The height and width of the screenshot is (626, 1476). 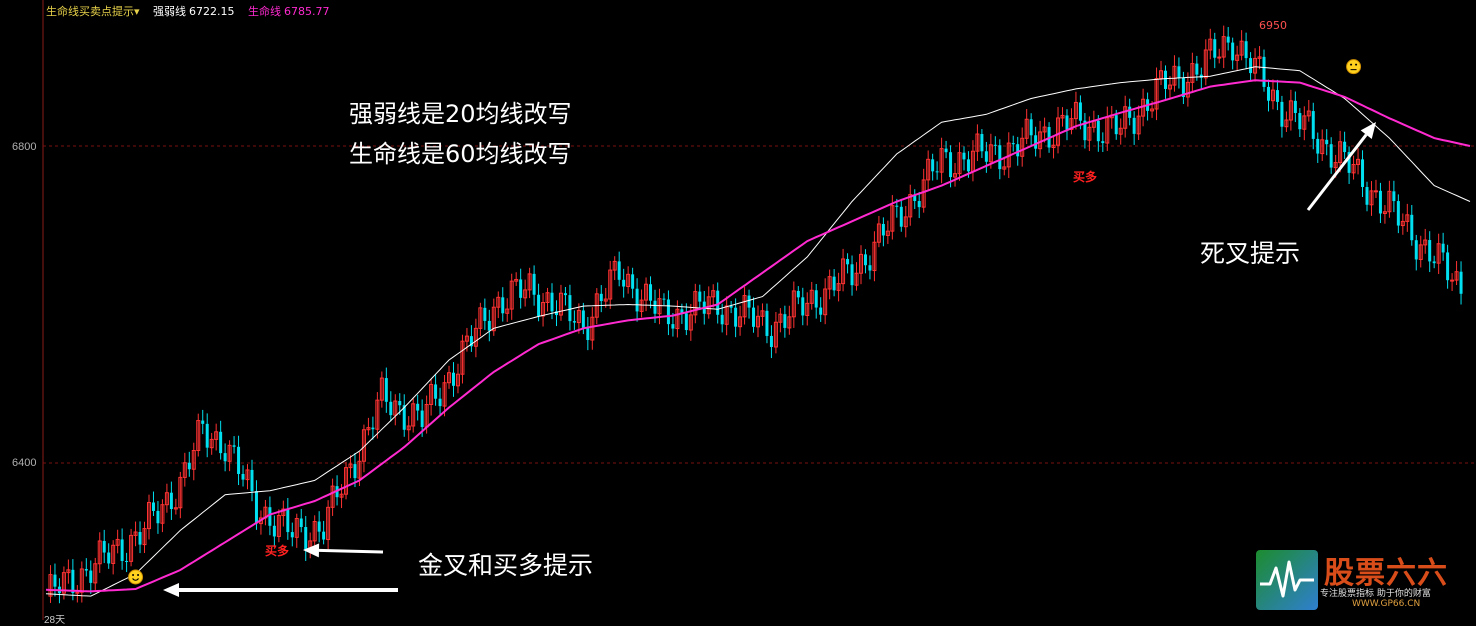 I want to click on site-logo: 股票六六 专注股票指标 助于你的财富 WWW.GP66.CN, so click(x=1363, y=581).